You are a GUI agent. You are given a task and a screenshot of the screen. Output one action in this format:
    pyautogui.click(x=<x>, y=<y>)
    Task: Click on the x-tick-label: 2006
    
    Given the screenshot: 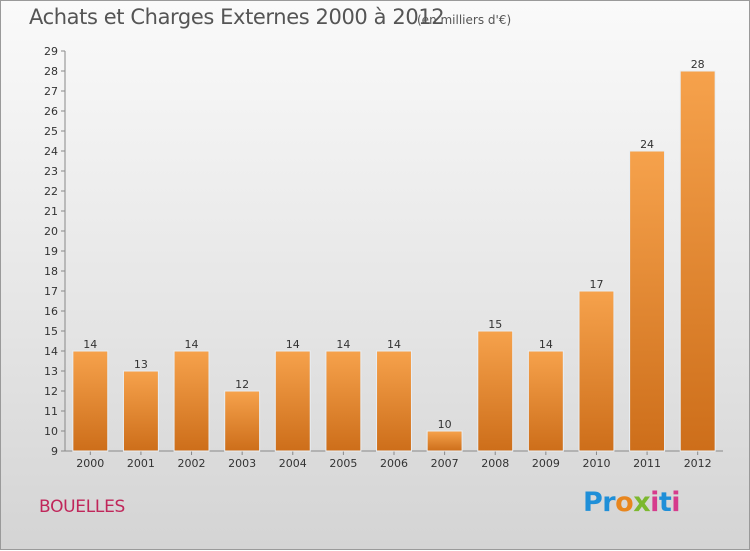 What is the action you would take?
    pyautogui.click(x=394, y=463)
    